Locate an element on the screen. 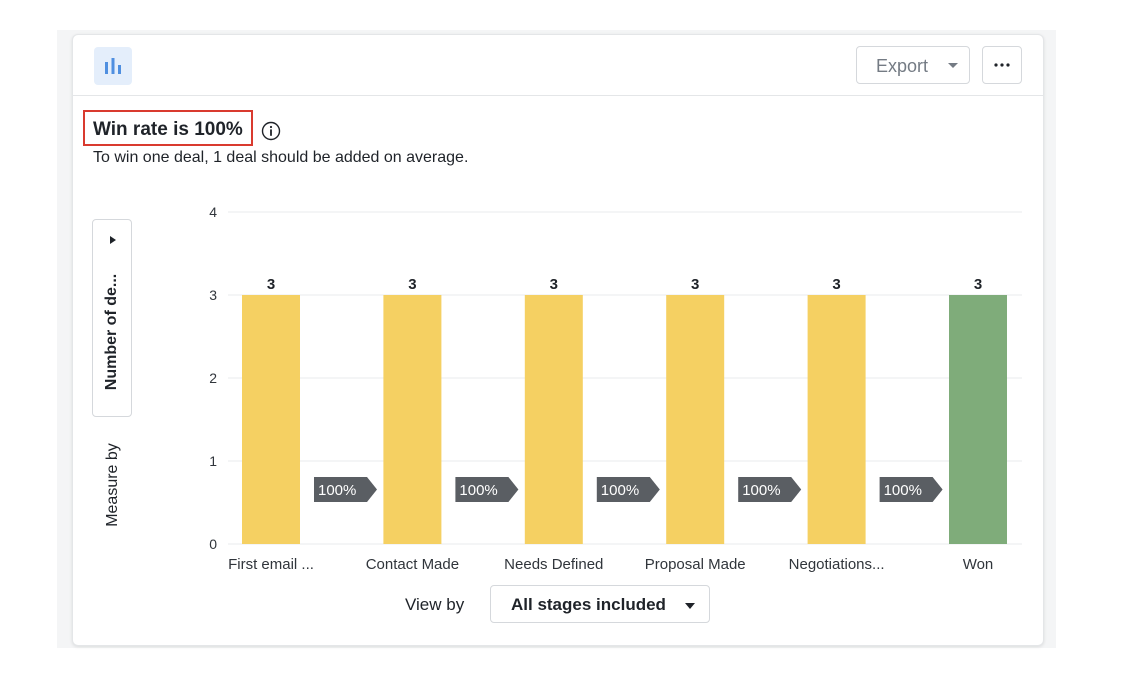 The image size is (1134, 688). y-tick-label: 3 is located at coordinates (213, 295).